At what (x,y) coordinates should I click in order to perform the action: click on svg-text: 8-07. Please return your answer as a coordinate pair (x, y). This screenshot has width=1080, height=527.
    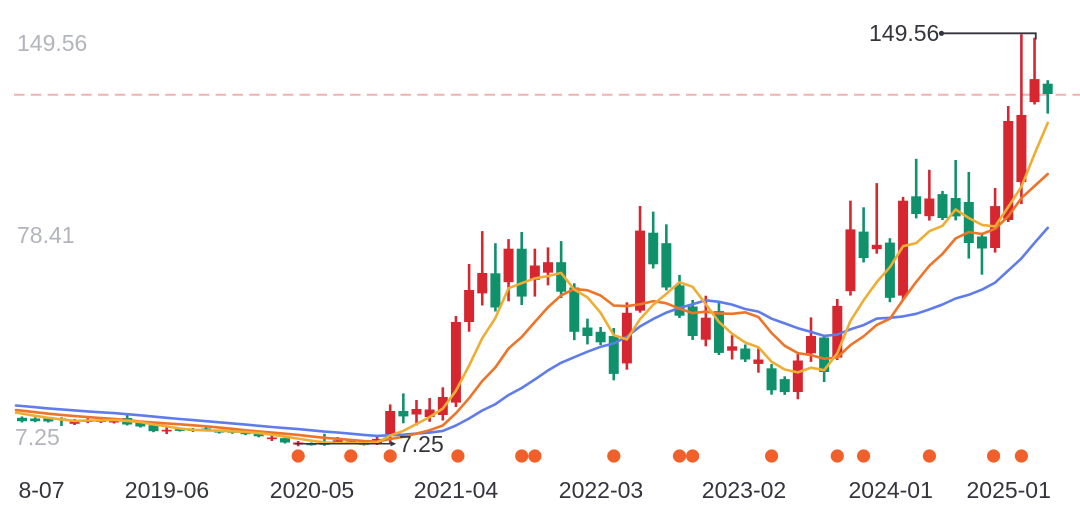
    Looking at the image, I should click on (41, 490).